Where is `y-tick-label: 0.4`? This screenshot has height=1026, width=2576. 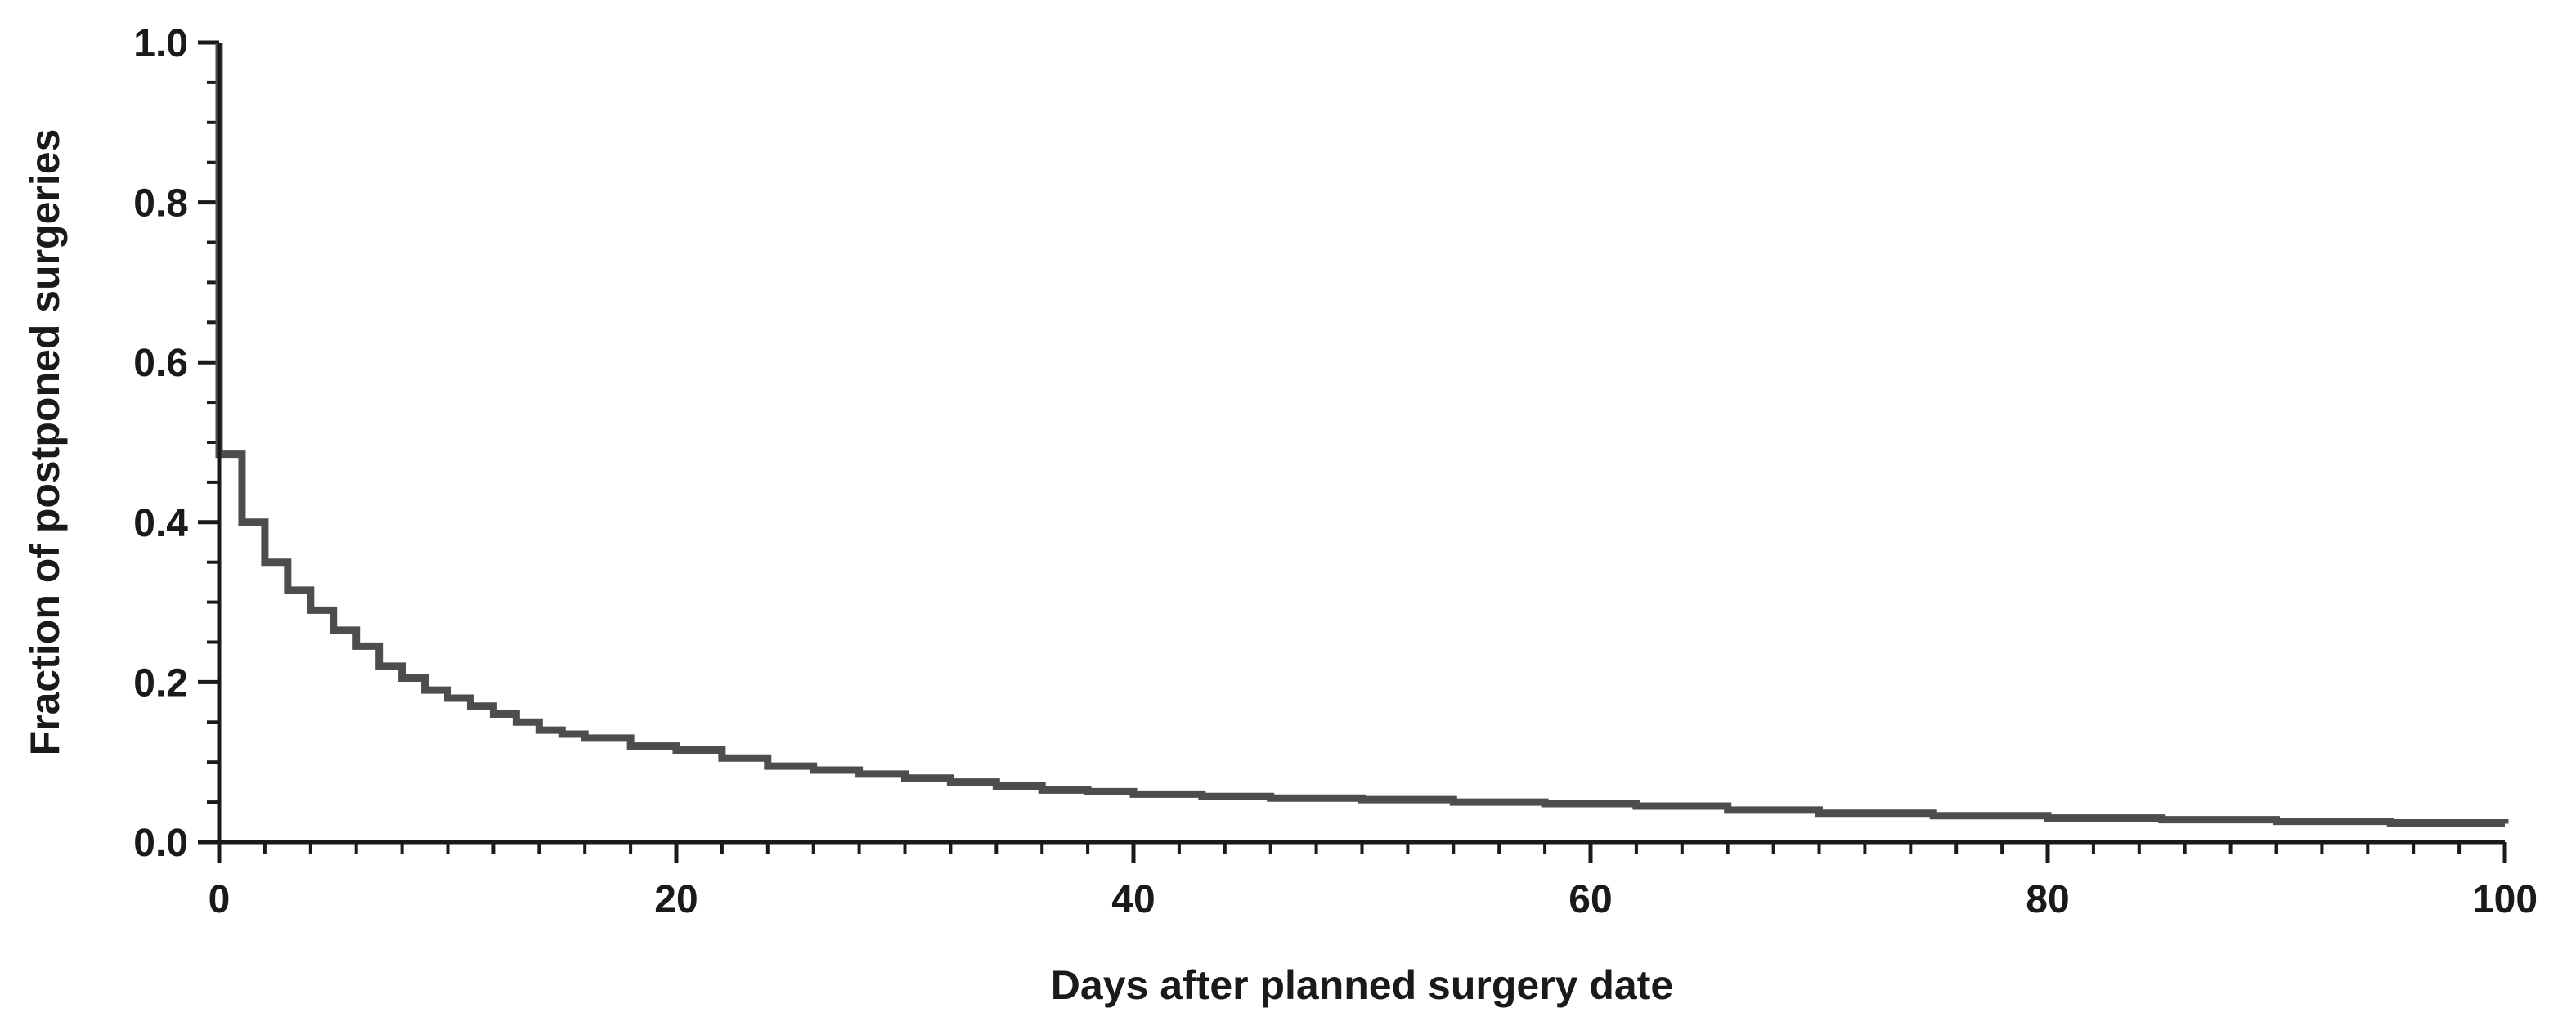 y-tick-label: 0.4 is located at coordinates (161, 523).